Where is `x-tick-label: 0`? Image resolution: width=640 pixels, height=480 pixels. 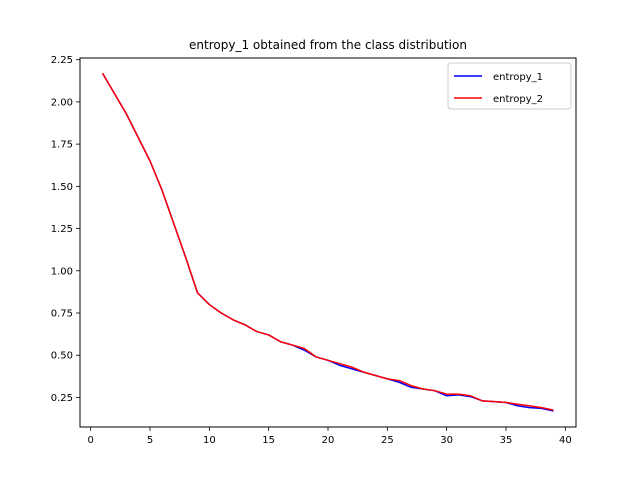
x-tick-label: 0 is located at coordinates (90, 440).